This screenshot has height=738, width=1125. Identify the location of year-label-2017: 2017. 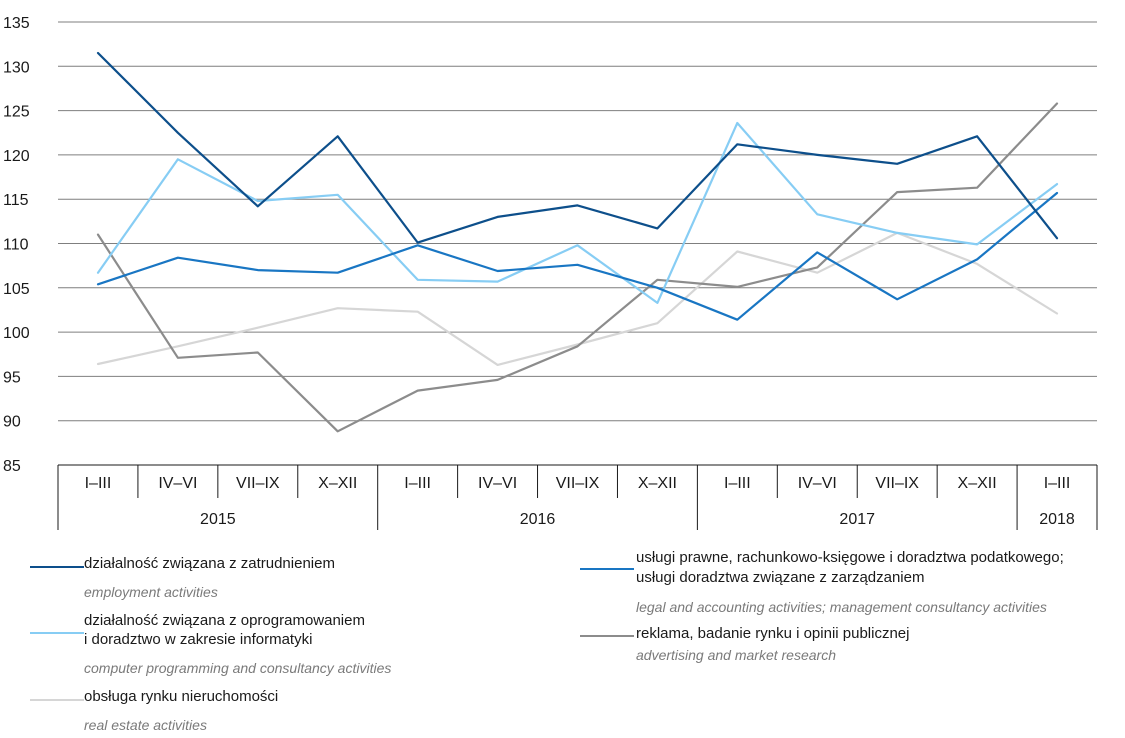
(857, 519).